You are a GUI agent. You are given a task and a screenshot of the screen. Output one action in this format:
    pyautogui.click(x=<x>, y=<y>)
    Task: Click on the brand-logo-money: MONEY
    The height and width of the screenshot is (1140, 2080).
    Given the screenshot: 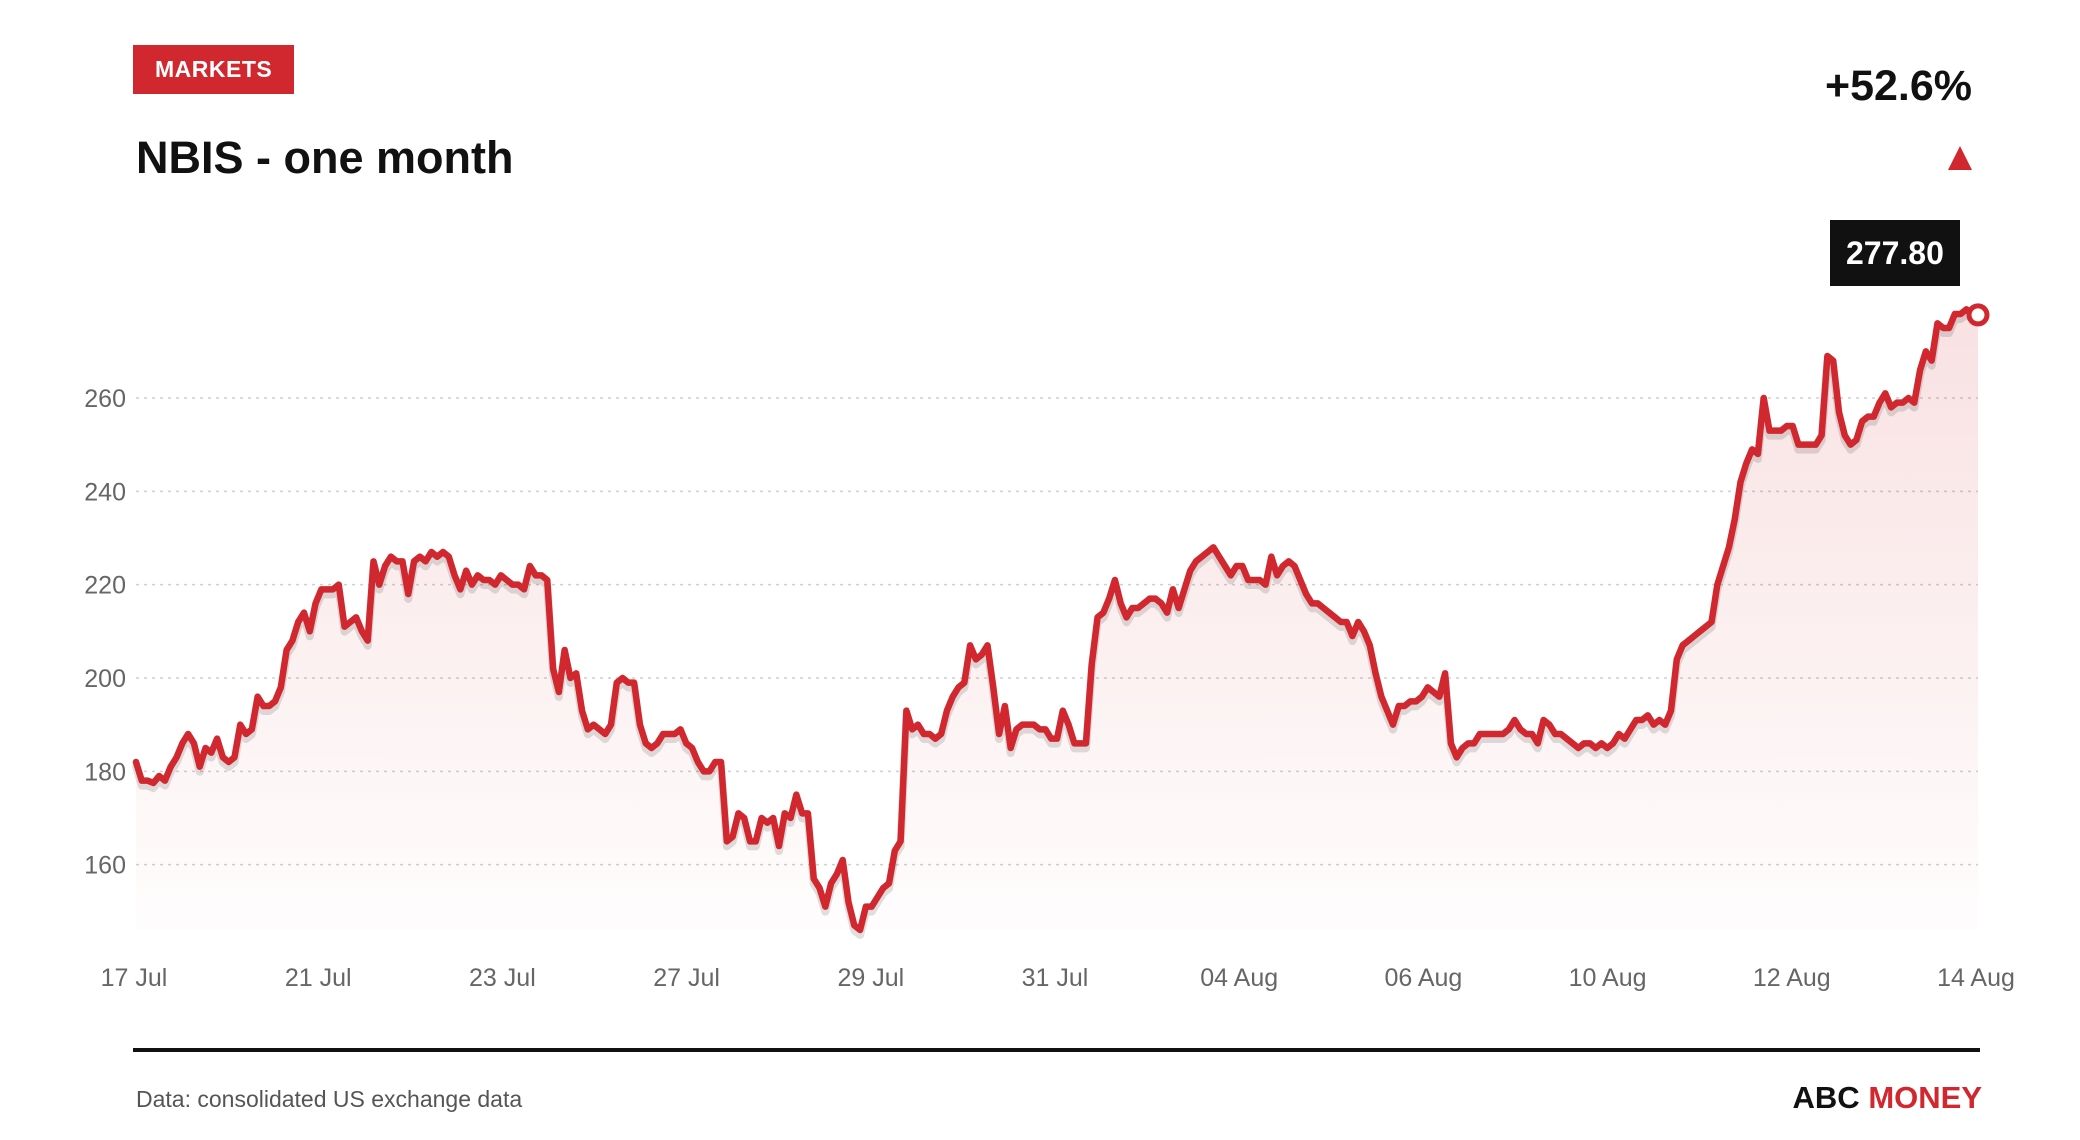 What is the action you would take?
    pyautogui.click(x=1925, y=1097)
    